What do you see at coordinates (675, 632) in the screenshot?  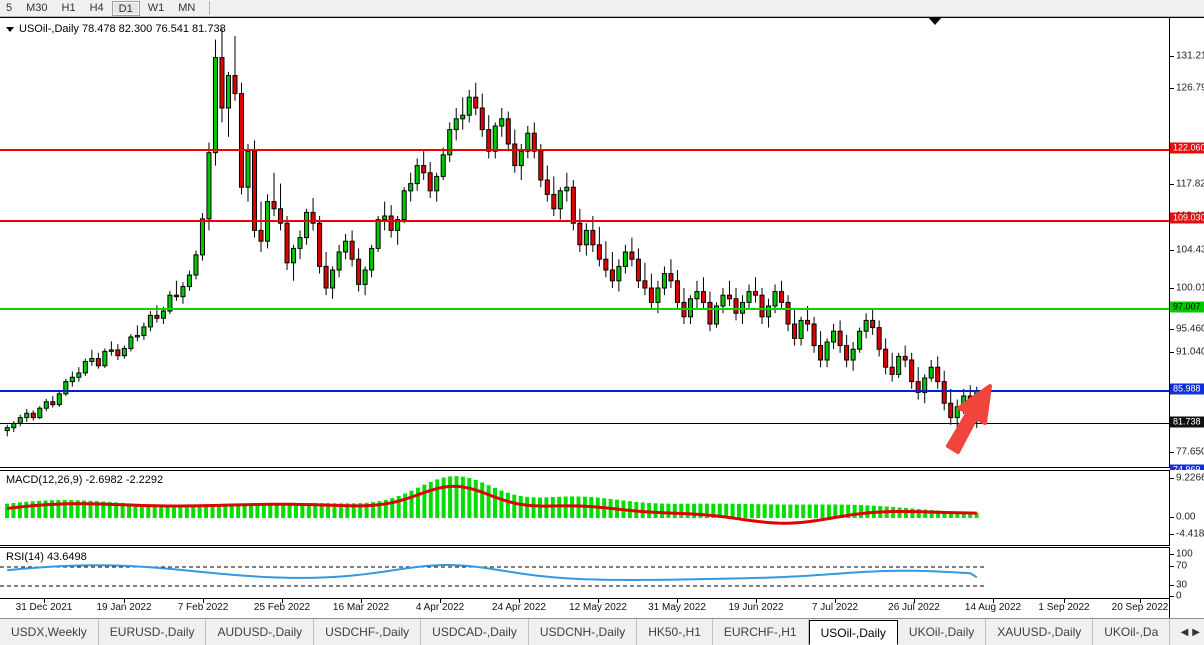 I see `chart-tab-hk50-h1: HK50-,H1` at bounding box center [675, 632].